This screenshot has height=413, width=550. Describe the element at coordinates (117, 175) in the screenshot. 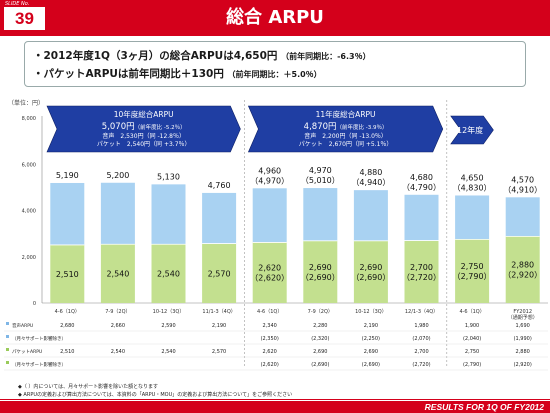

I see `total-label: 5,200` at that location.